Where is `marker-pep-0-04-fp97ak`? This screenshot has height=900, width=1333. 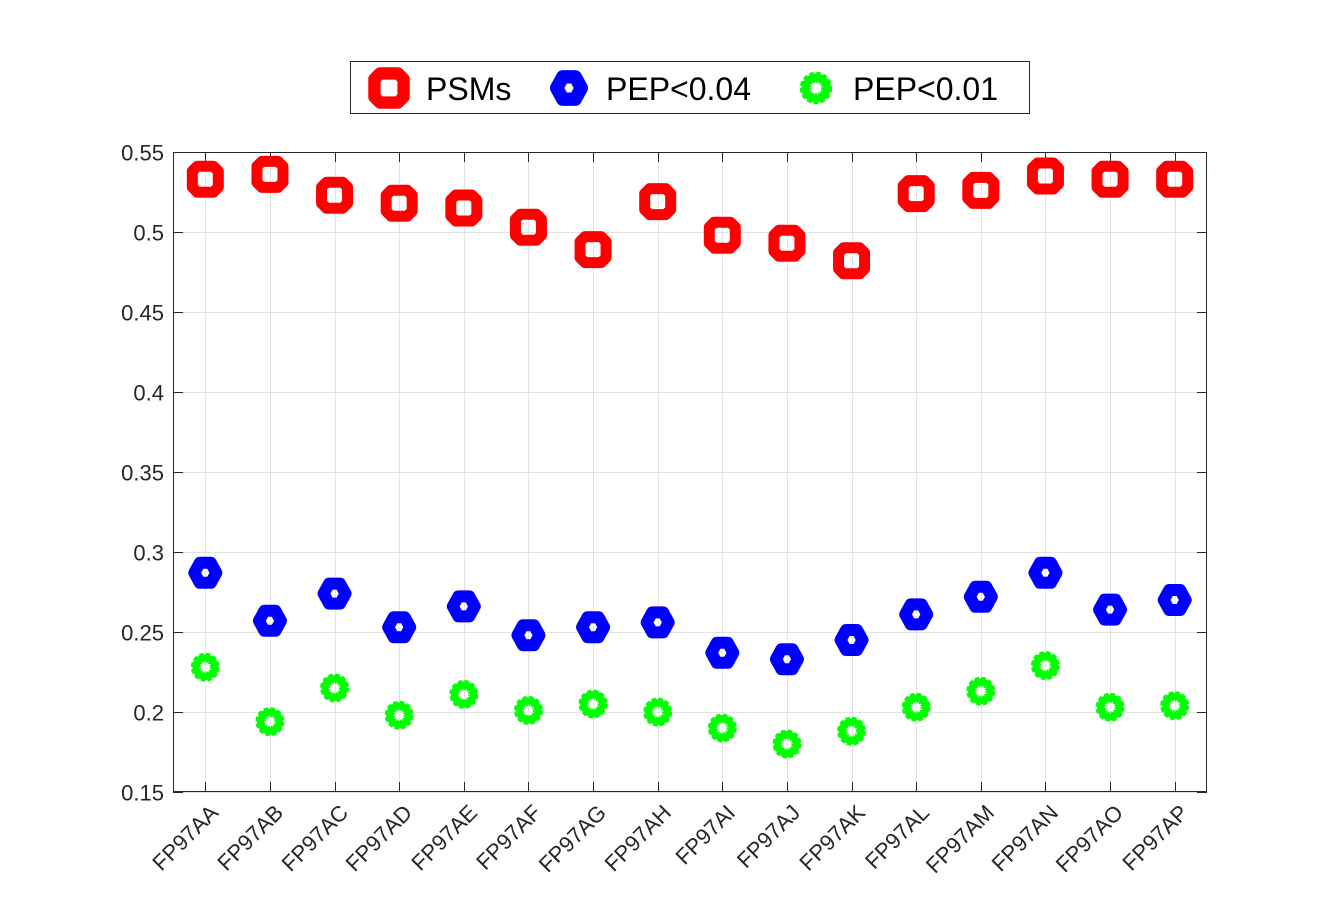
marker-pep-0-04-fp97ak is located at coordinates (851, 640).